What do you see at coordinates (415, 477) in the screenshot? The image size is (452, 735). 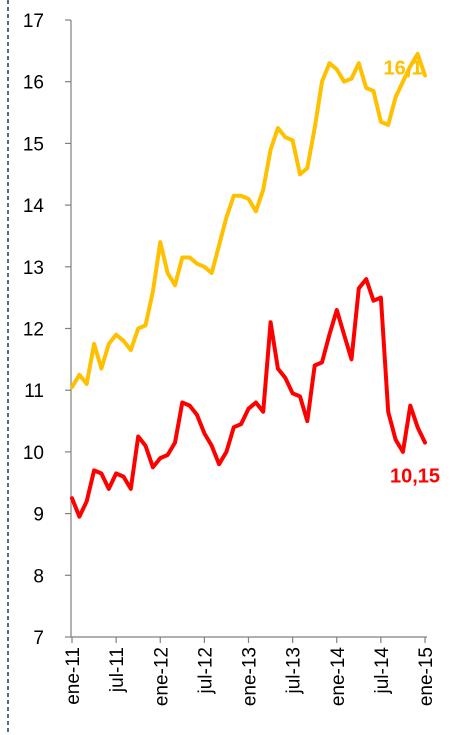 I see `series-end-label: 10,15` at bounding box center [415, 477].